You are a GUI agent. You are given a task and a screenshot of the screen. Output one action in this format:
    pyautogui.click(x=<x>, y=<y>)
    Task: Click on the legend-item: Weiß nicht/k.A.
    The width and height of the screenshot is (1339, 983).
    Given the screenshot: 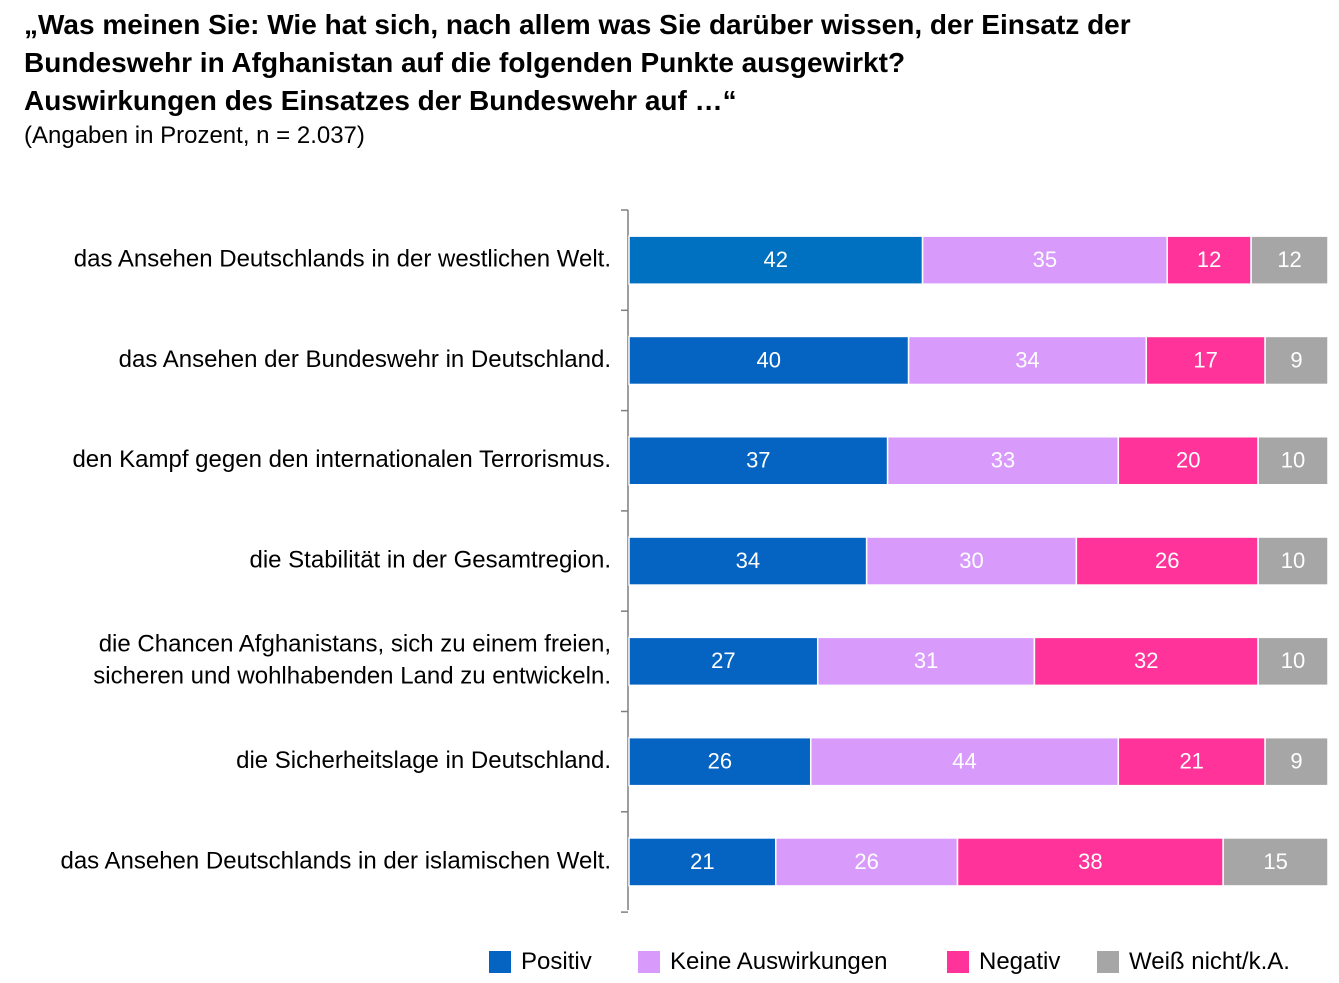 What is the action you would take?
    pyautogui.click(x=1193, y=962)
    